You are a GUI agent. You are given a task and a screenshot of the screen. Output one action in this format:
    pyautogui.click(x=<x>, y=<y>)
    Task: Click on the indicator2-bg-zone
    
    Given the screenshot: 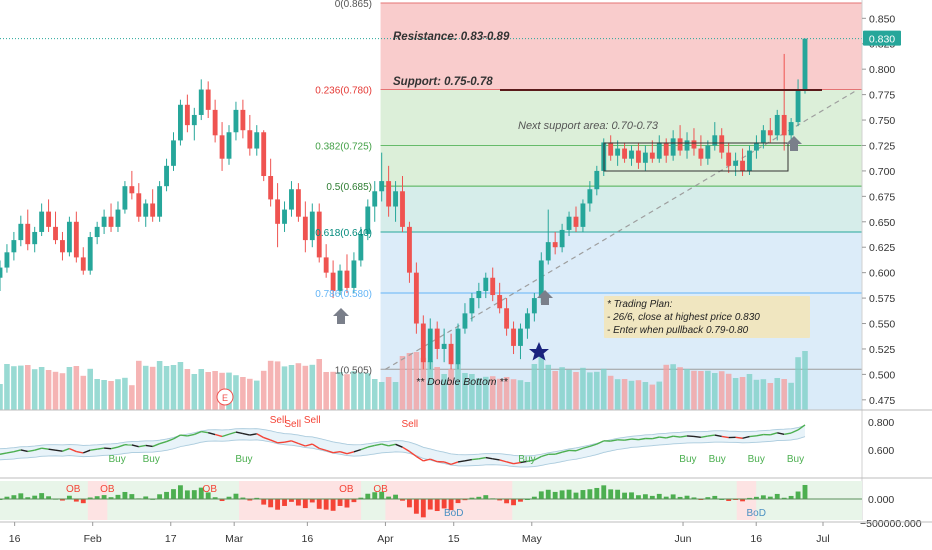 What is the action you would take?
    pyautogui.click(x=97, y=500)
    